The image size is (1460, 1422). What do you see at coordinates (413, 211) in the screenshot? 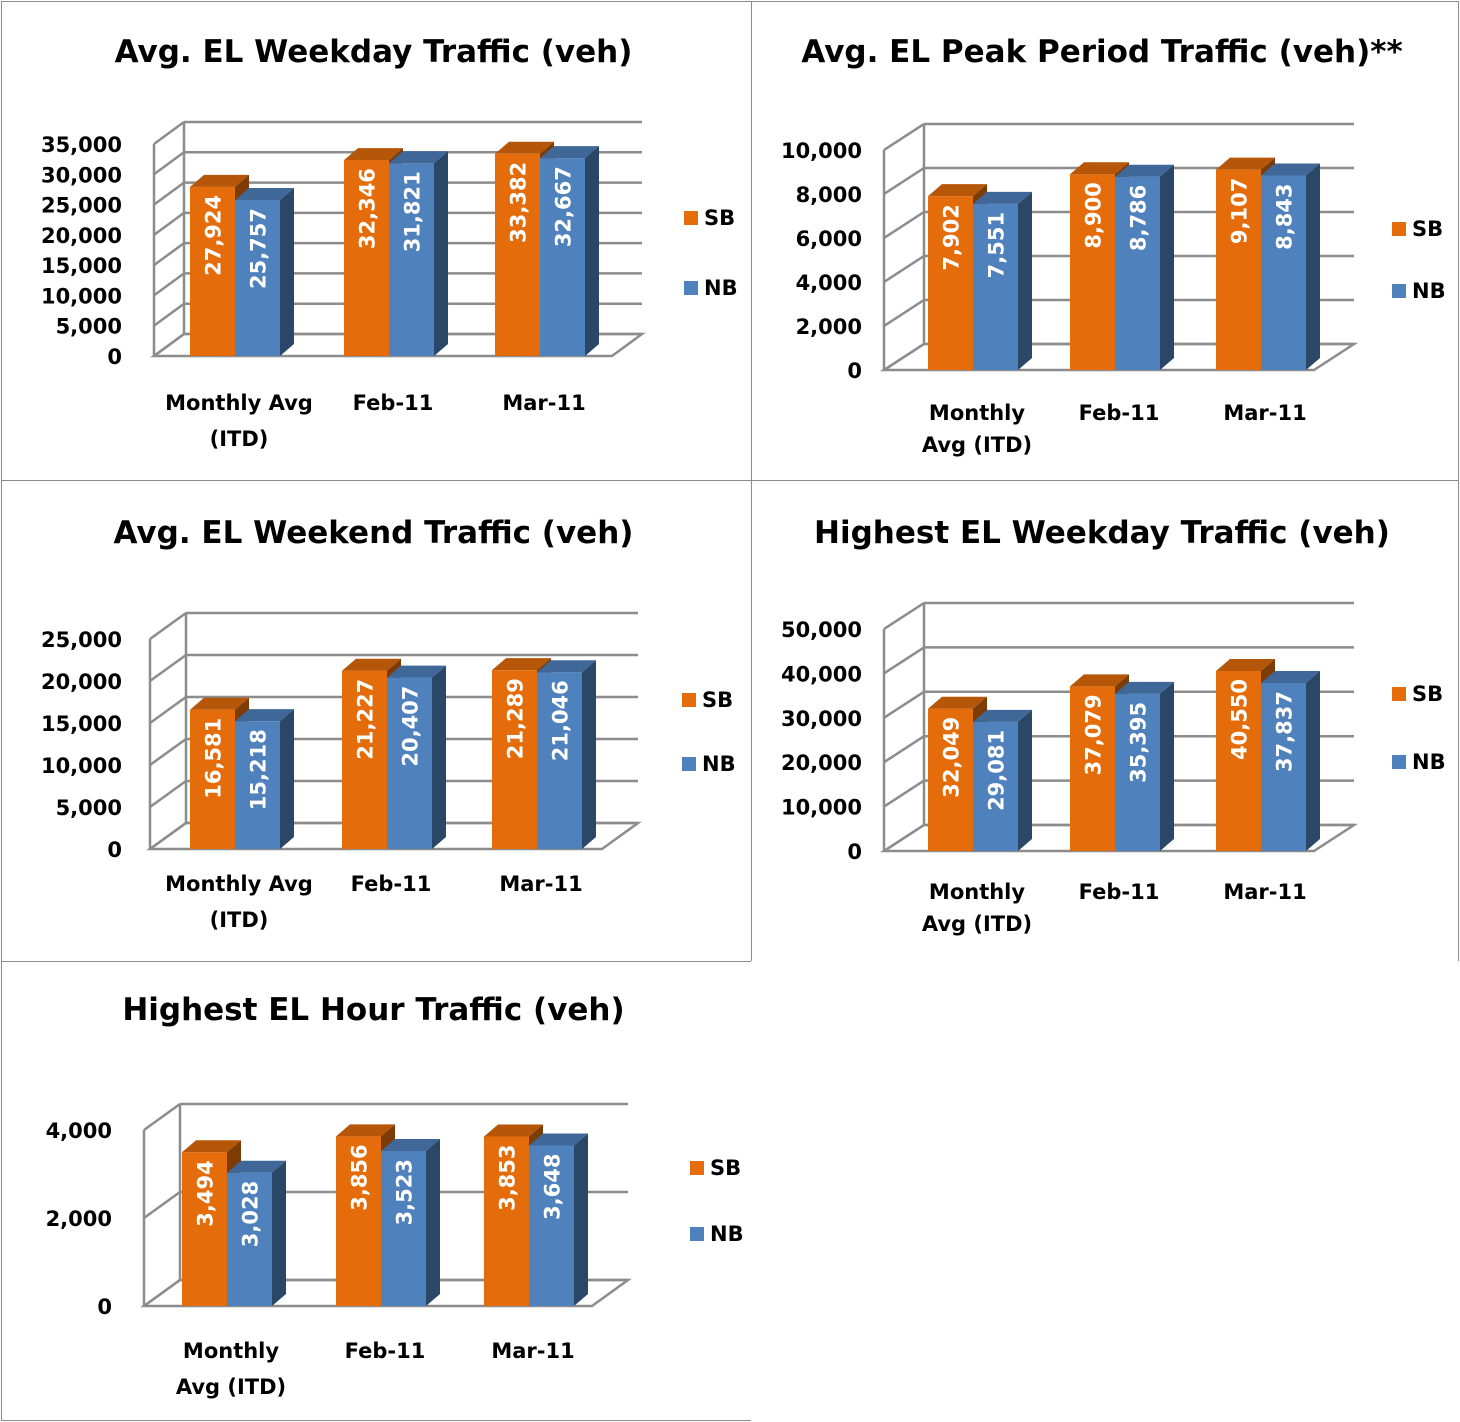
I see `data-label: 31,821` at bounding box center [413, 211].